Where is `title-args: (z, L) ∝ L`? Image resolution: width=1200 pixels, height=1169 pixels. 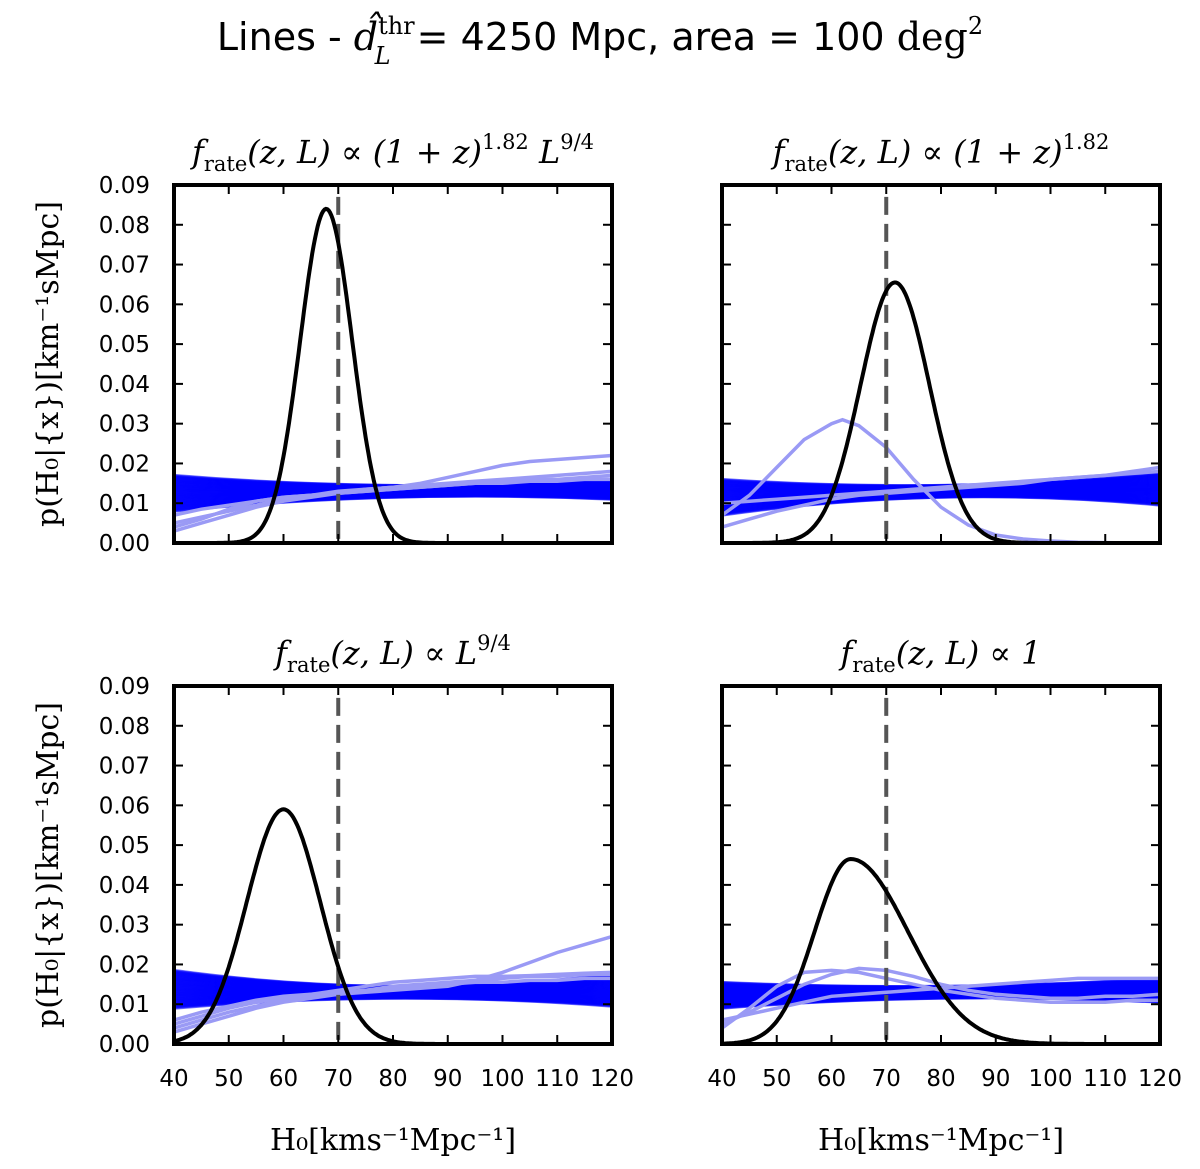 title-args: (z, L) ∝ L is located at coordinates (403, 653).